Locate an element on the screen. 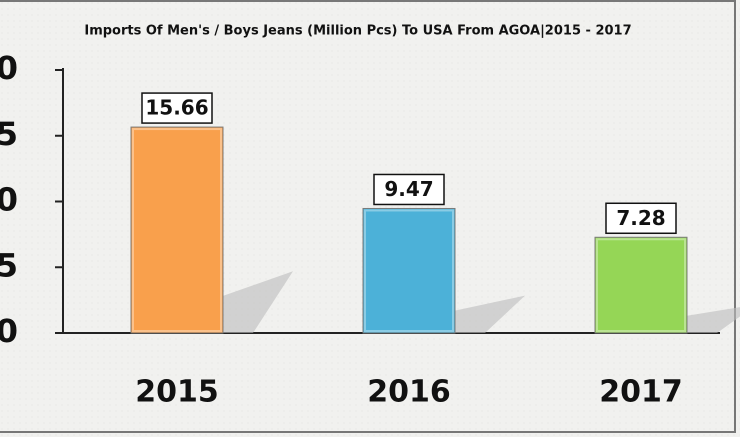  y-tick-label: 10 is located at coordinates (9, 200).